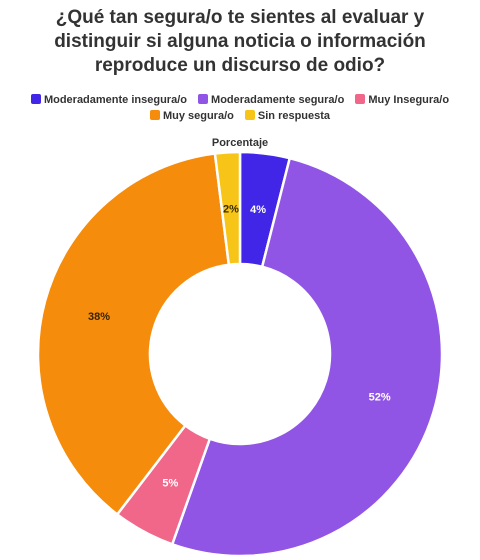  Describe the element at coordinates (294, 116) in the screenshot. I see `legend-label: Sin respuesta` at that location.